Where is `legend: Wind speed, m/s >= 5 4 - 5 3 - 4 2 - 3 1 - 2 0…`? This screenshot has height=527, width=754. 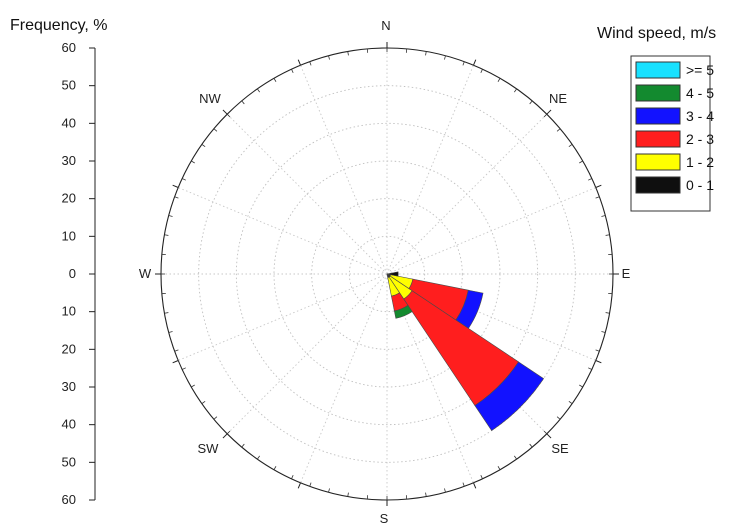
legend: Wind speed, m/s >= 5 4 - 5 3 - 4 2 - 3 1 - 2 0… is located at coordinates (656, 118).